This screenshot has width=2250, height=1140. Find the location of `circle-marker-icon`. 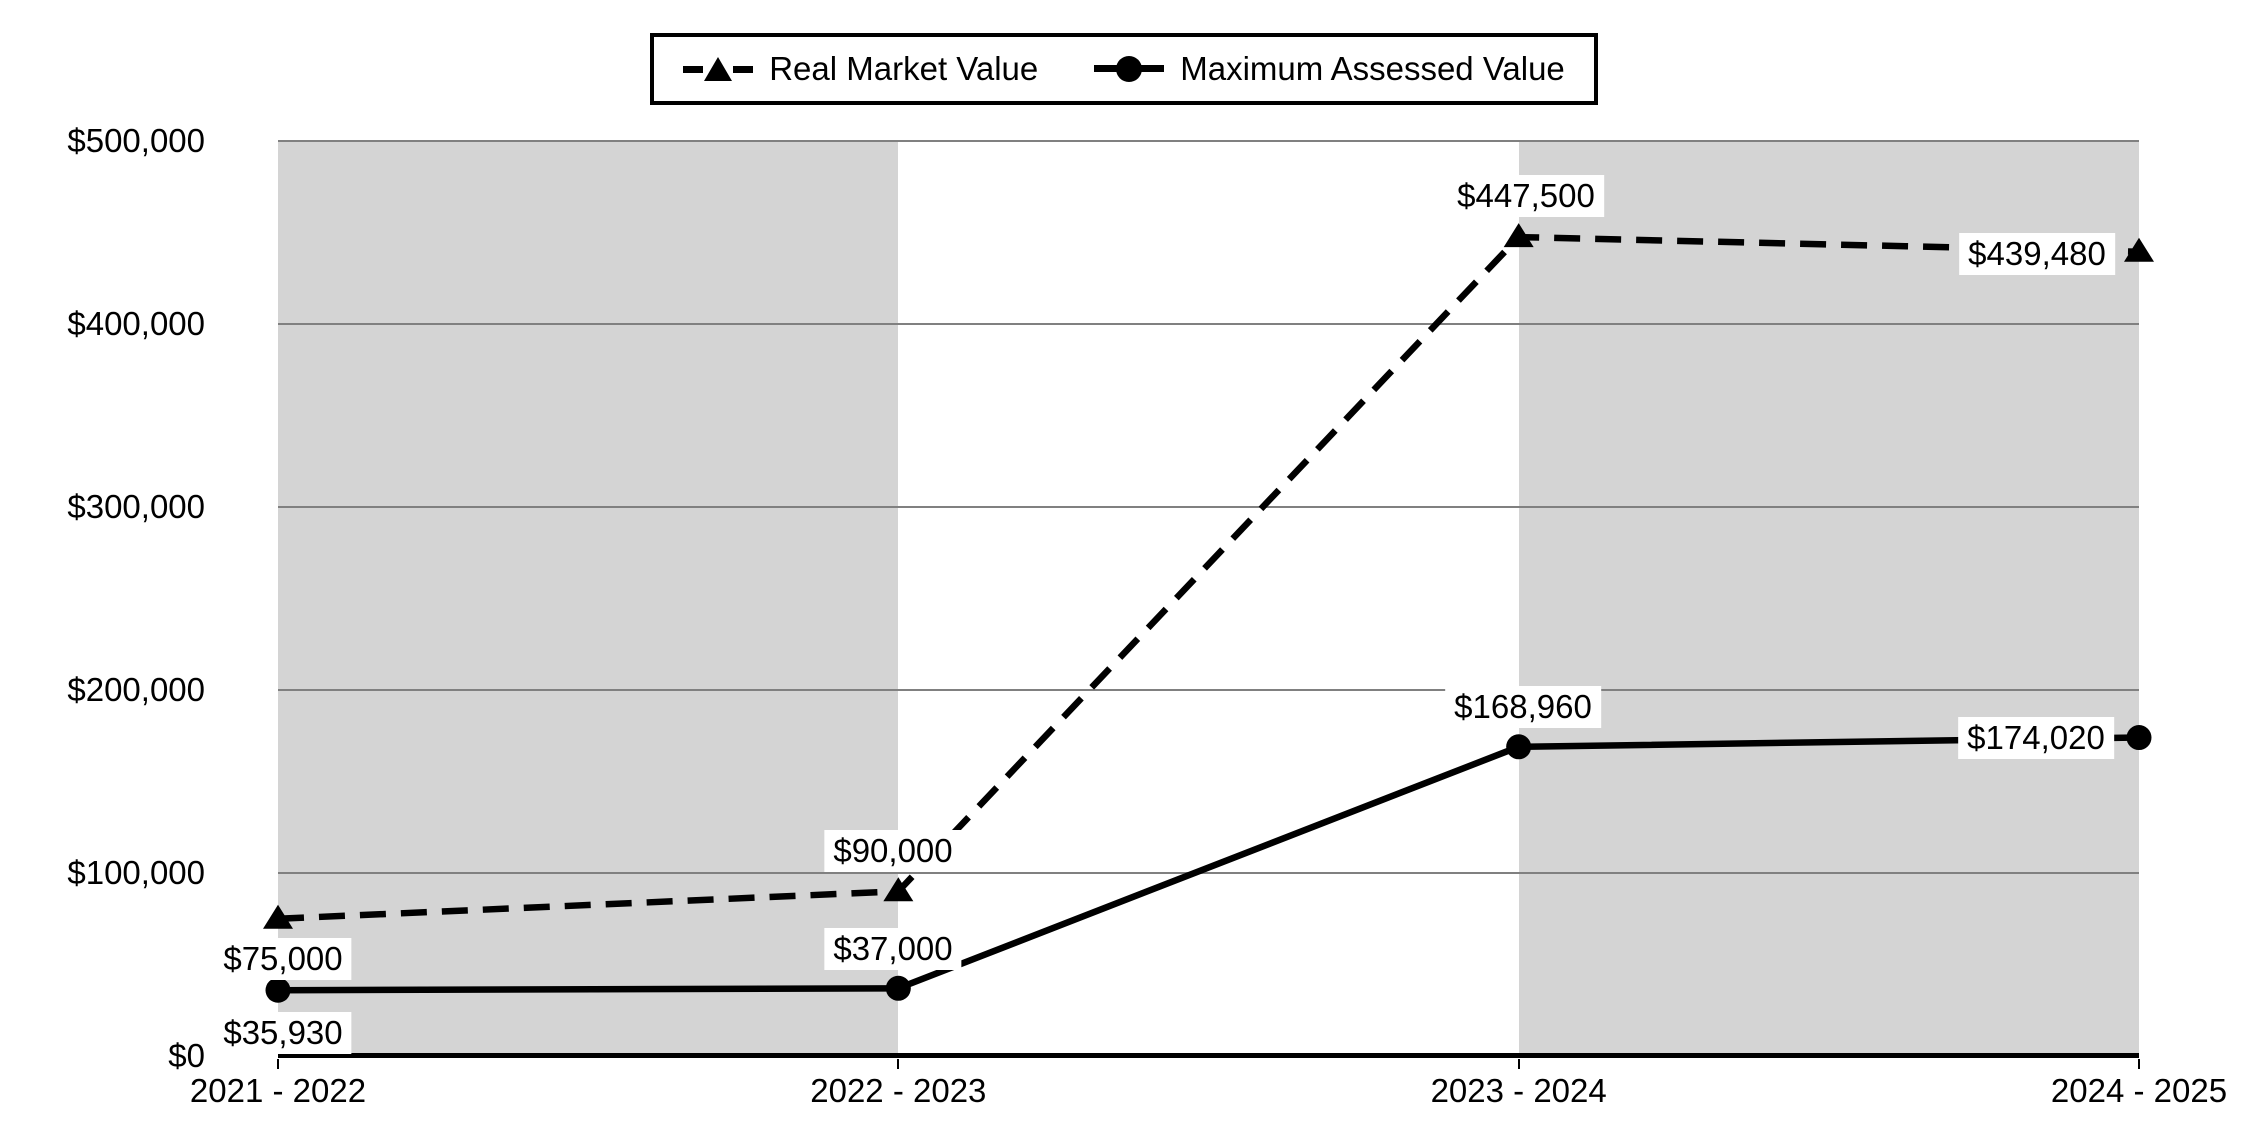

circle-marker-icon is located at coordinates (1129, 69).